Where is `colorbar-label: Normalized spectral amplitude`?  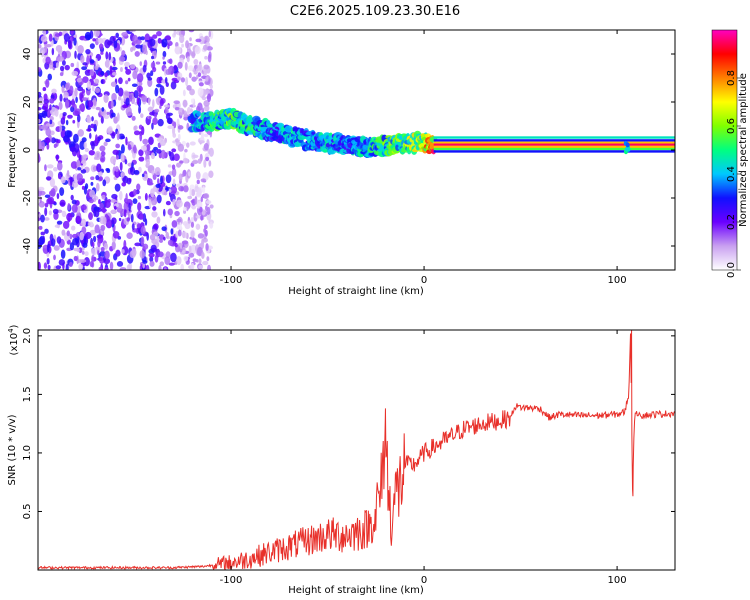
colorbar-label: Normalized spectral amplitude is located at coordinates (743, 150).